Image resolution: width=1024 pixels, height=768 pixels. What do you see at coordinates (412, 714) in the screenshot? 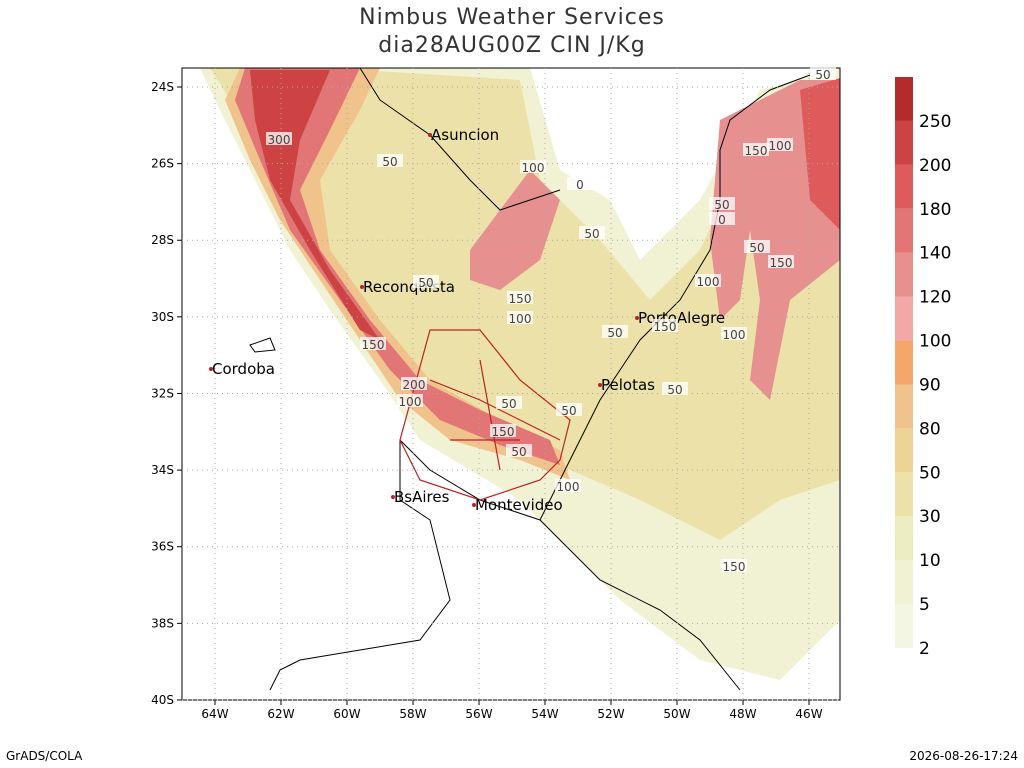
I see `lon-tick-label: 58W` at bounding box center [412, 714].